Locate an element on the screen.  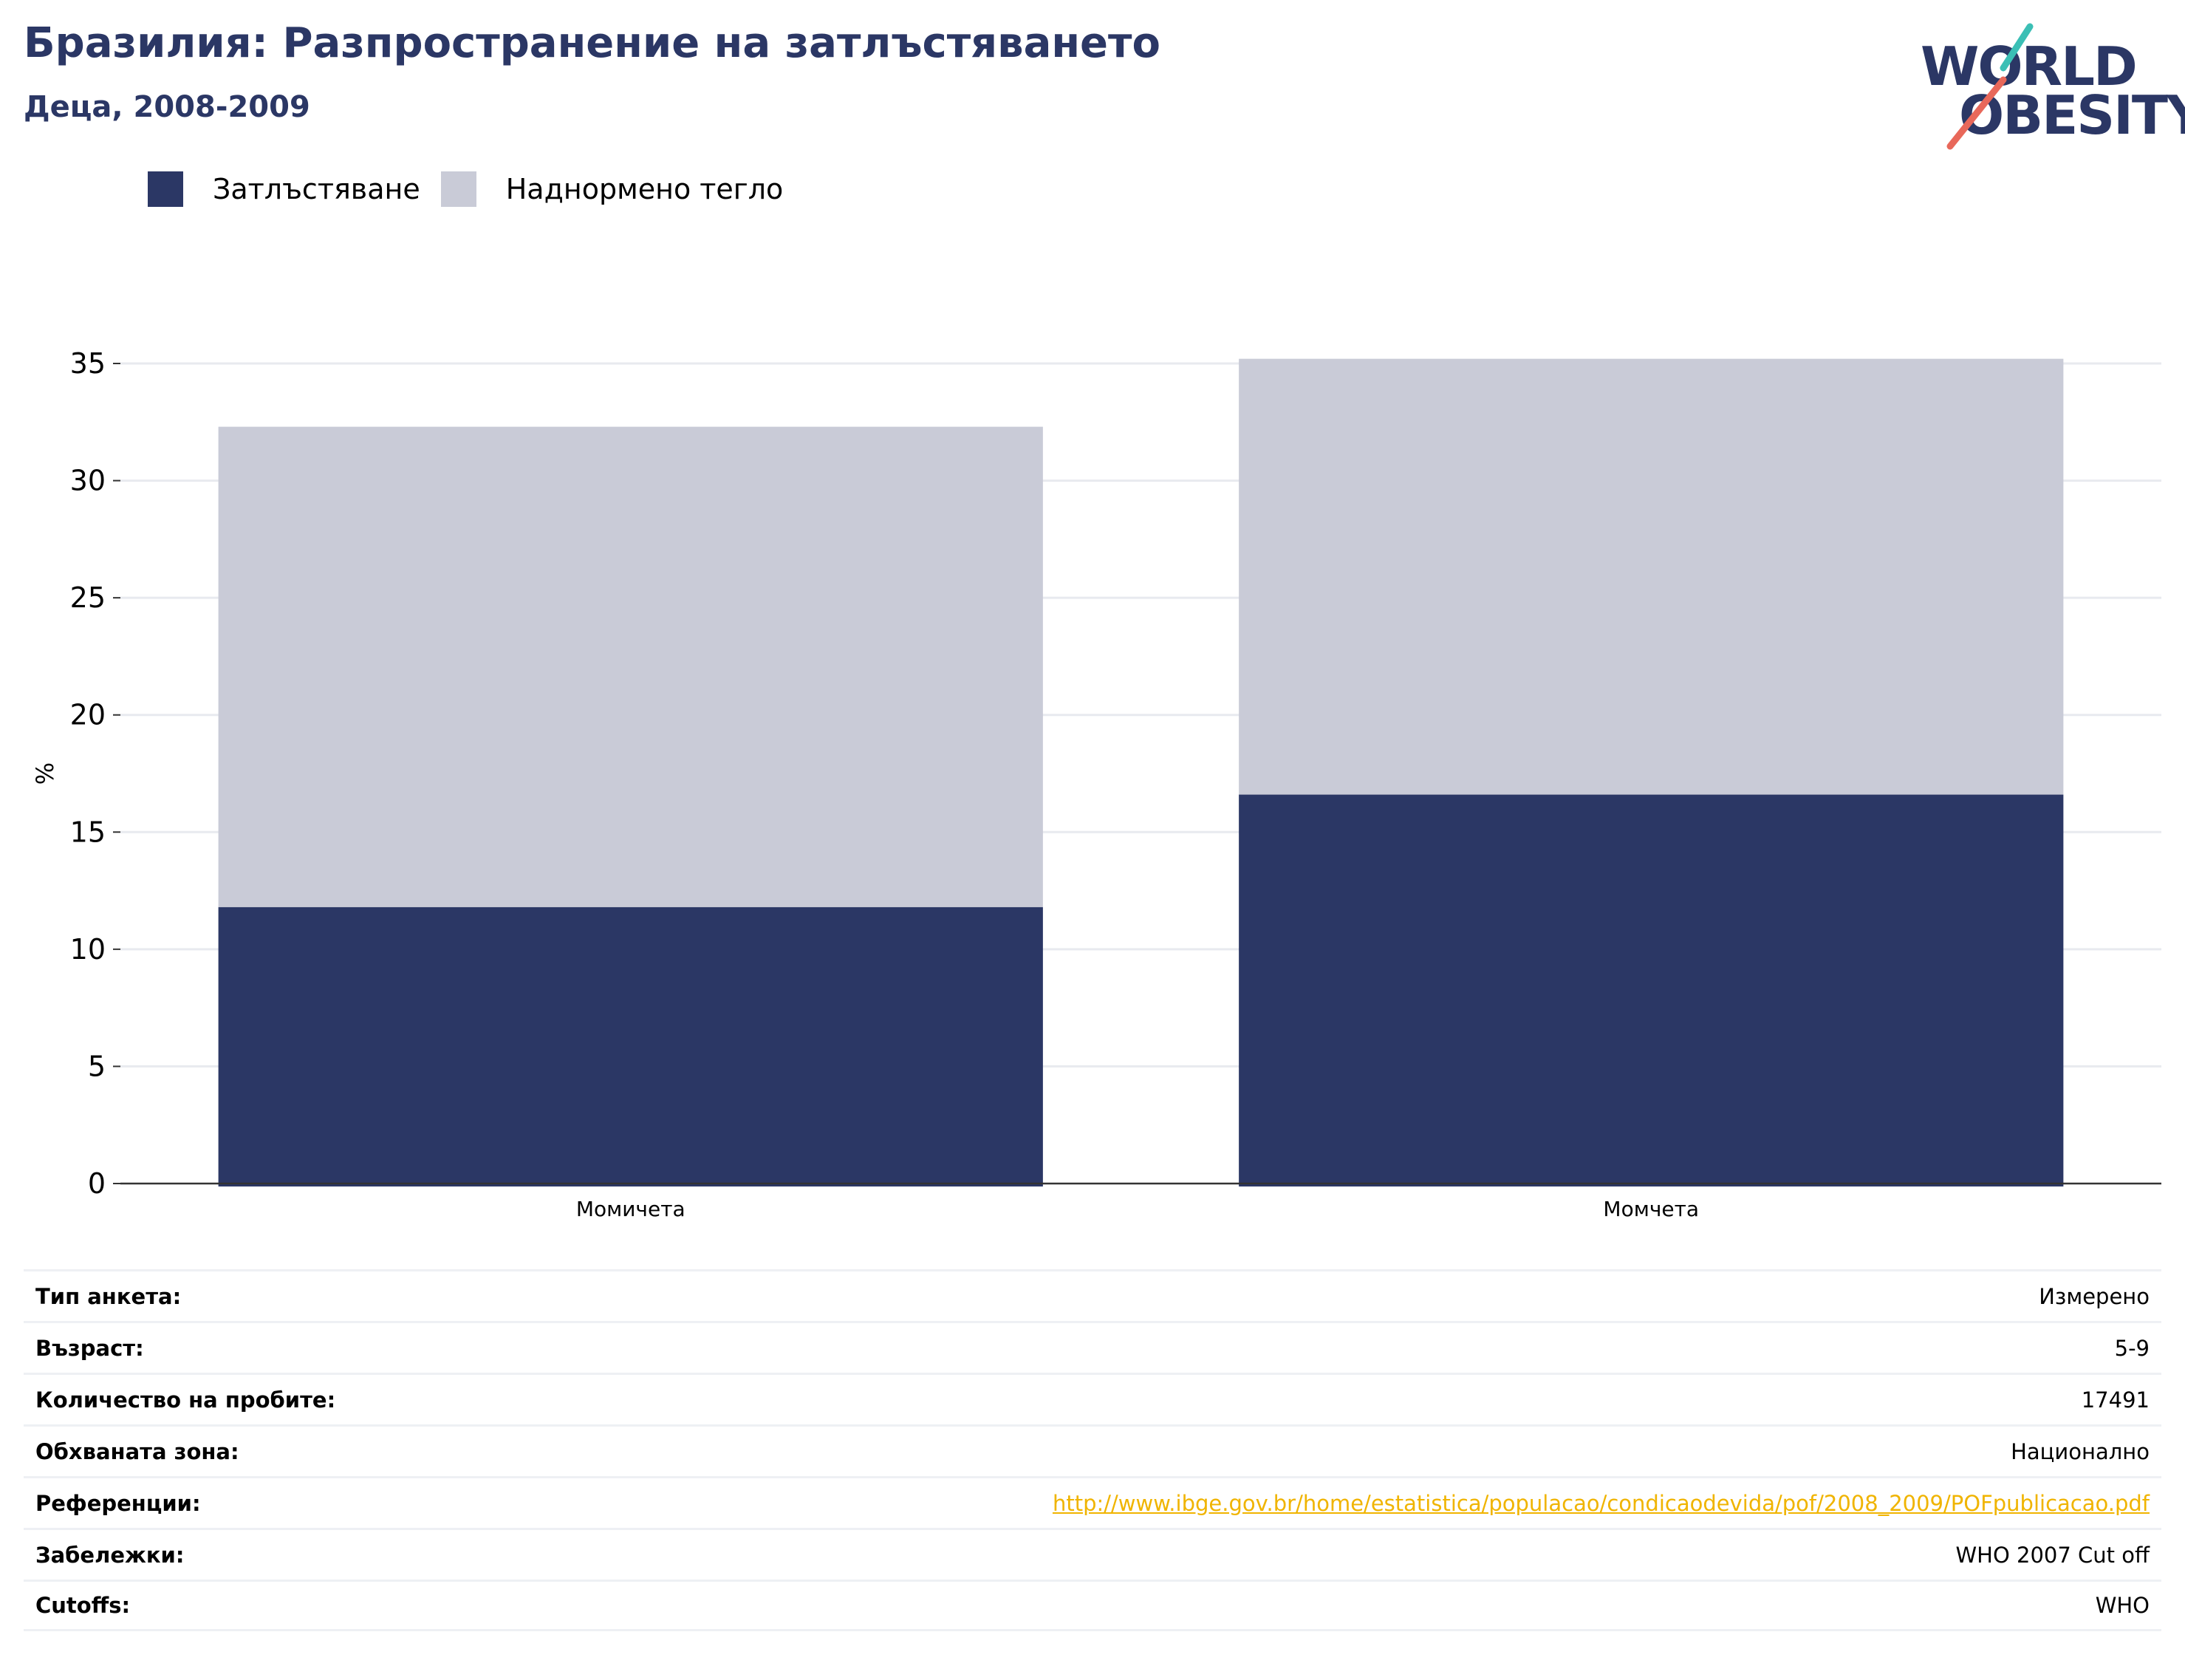
info-value: WHO is located at coordinates (2122, 1605).